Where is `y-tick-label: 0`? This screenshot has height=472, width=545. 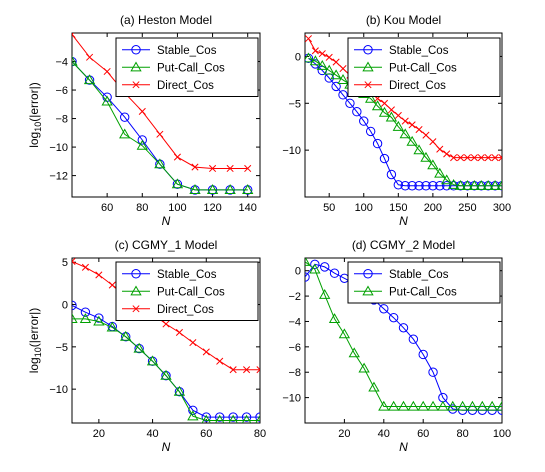
y-tick-label: 0 is located at coordinates (65, 306).